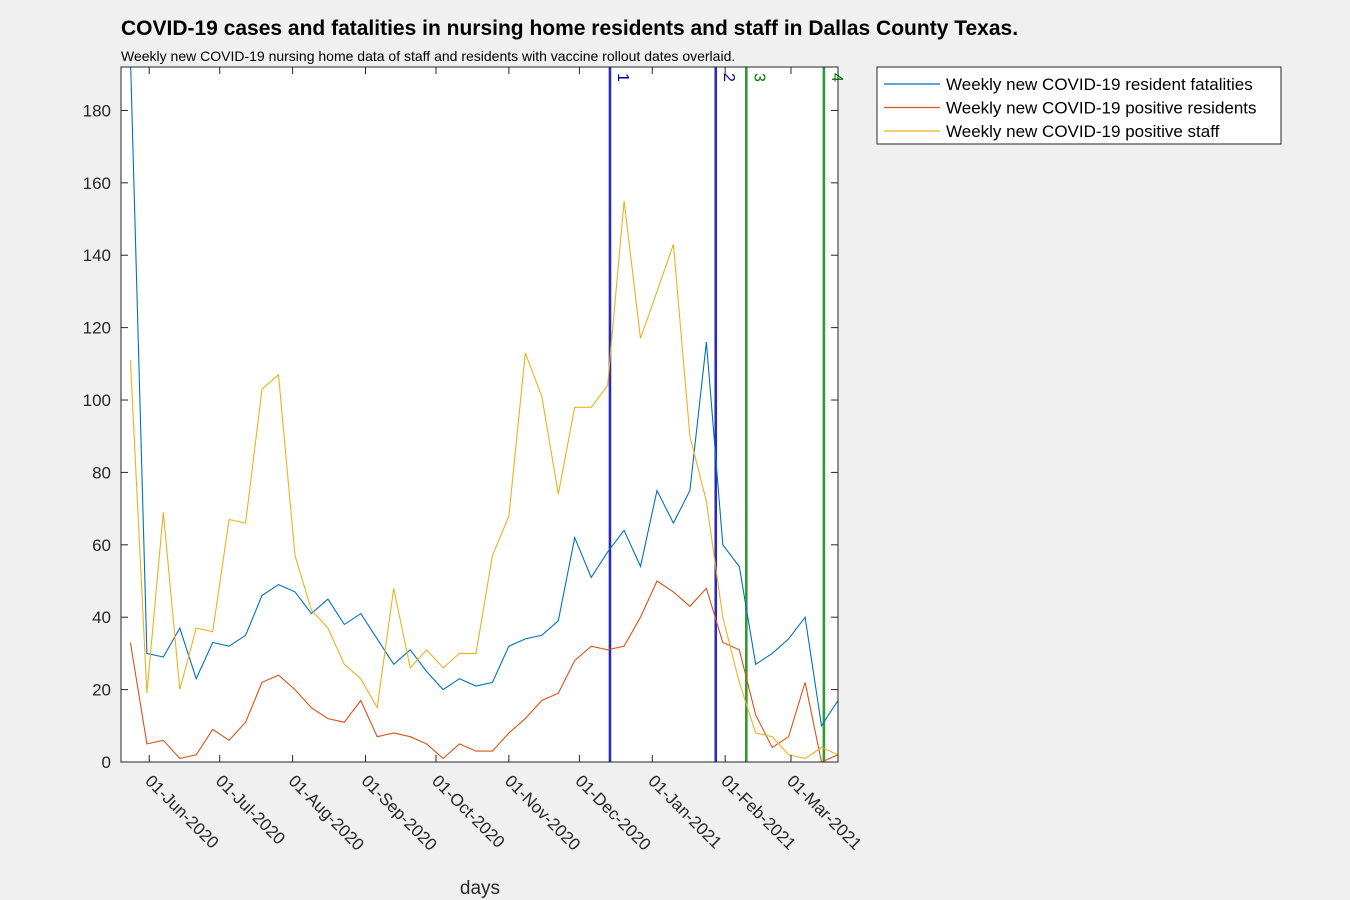  What do you see at coordinates (622, 77) in the screenshot?
I see `vaccine-line-label-1: 1` at bounding box center [622, 77].